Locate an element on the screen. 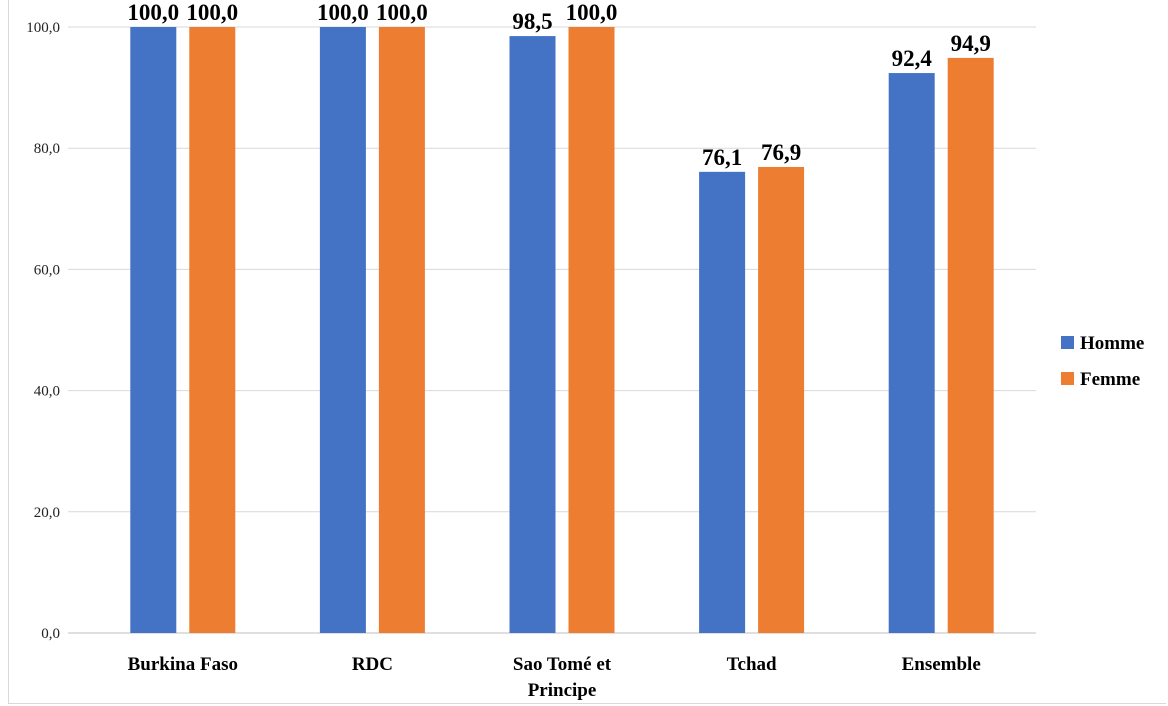  legend-swatch-femme is located at coordinates (1067, 378).